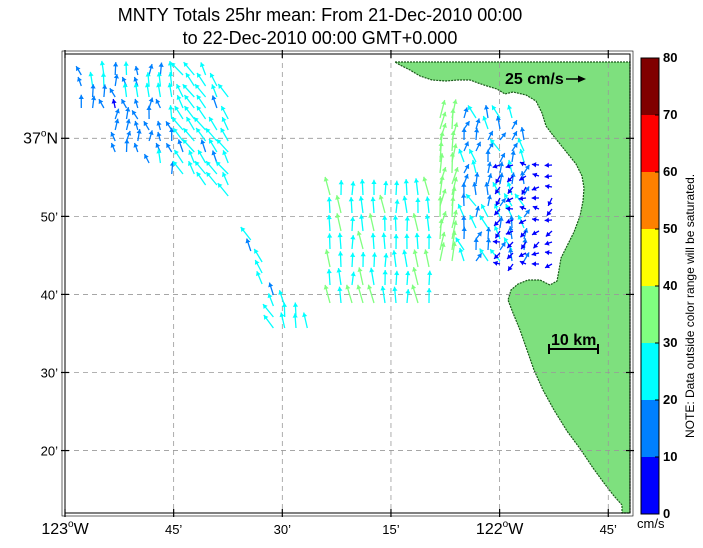  I want to click on colorbar-tick-label: 0, so click(666, 513).